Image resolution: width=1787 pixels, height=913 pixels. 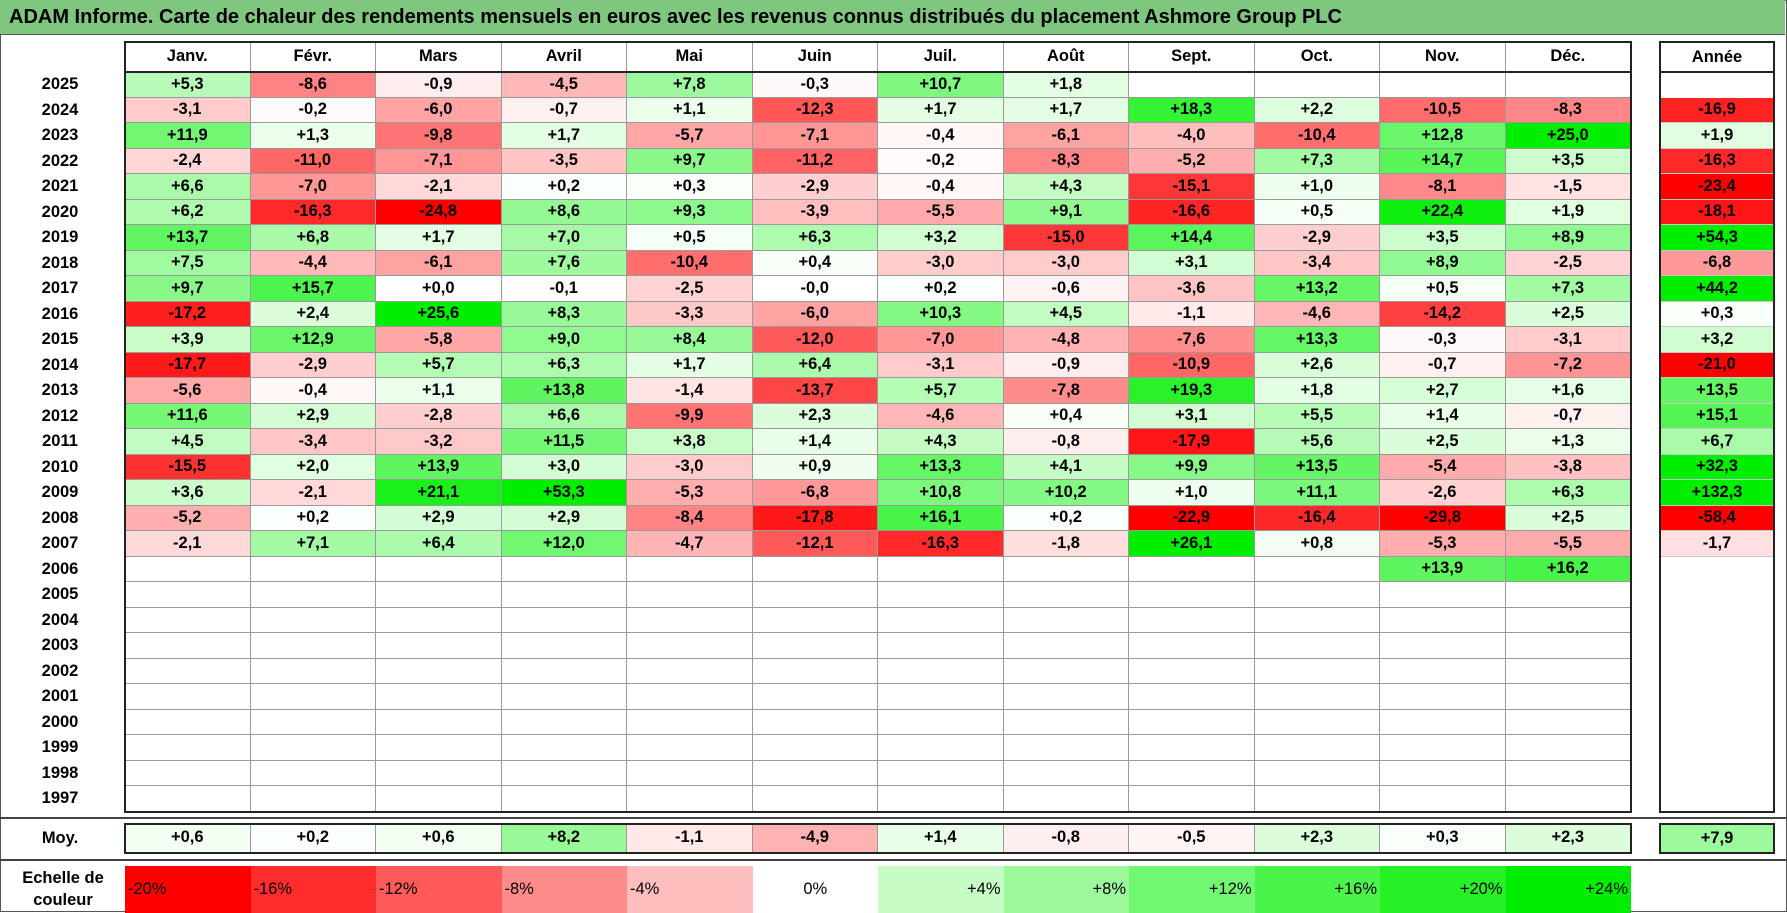 I want to click on heat-cell: +12,8, so click(x=1443, y=136).